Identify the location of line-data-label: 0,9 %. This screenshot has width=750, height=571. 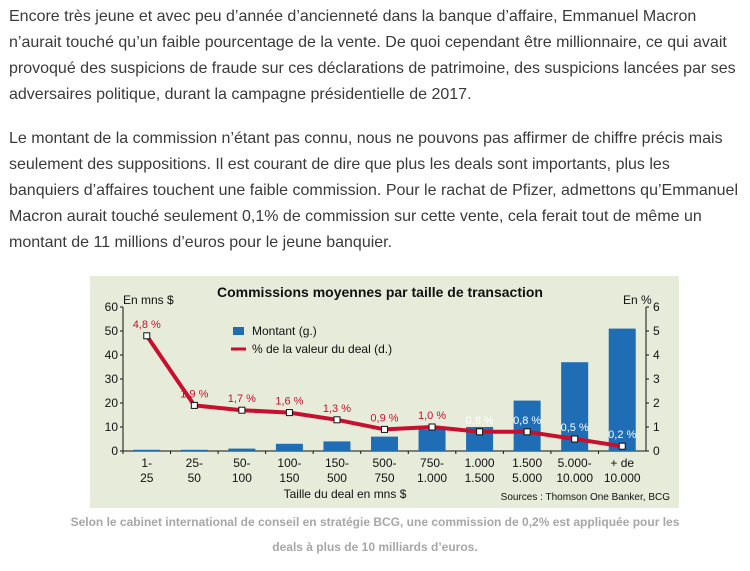
(384, 418).